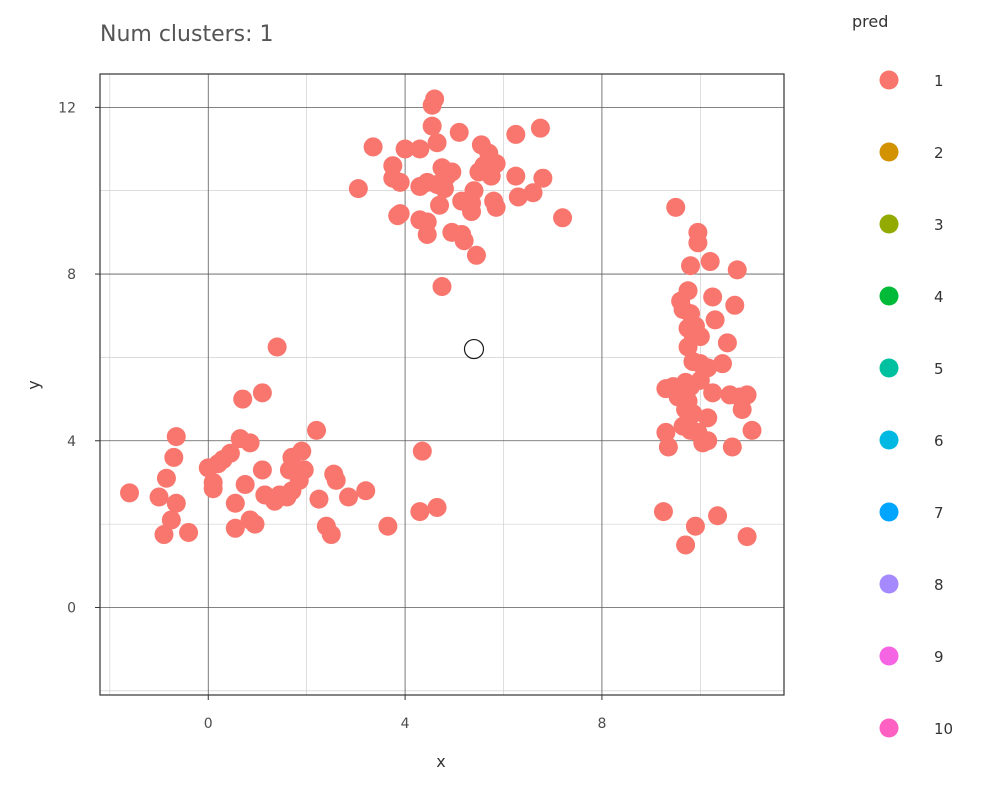 This screenshot has height=800, width=1000. What do you see at coordinates (911, 440) in the screenshot?
I see `legend-item: 6` at bounding box center [911, 440].